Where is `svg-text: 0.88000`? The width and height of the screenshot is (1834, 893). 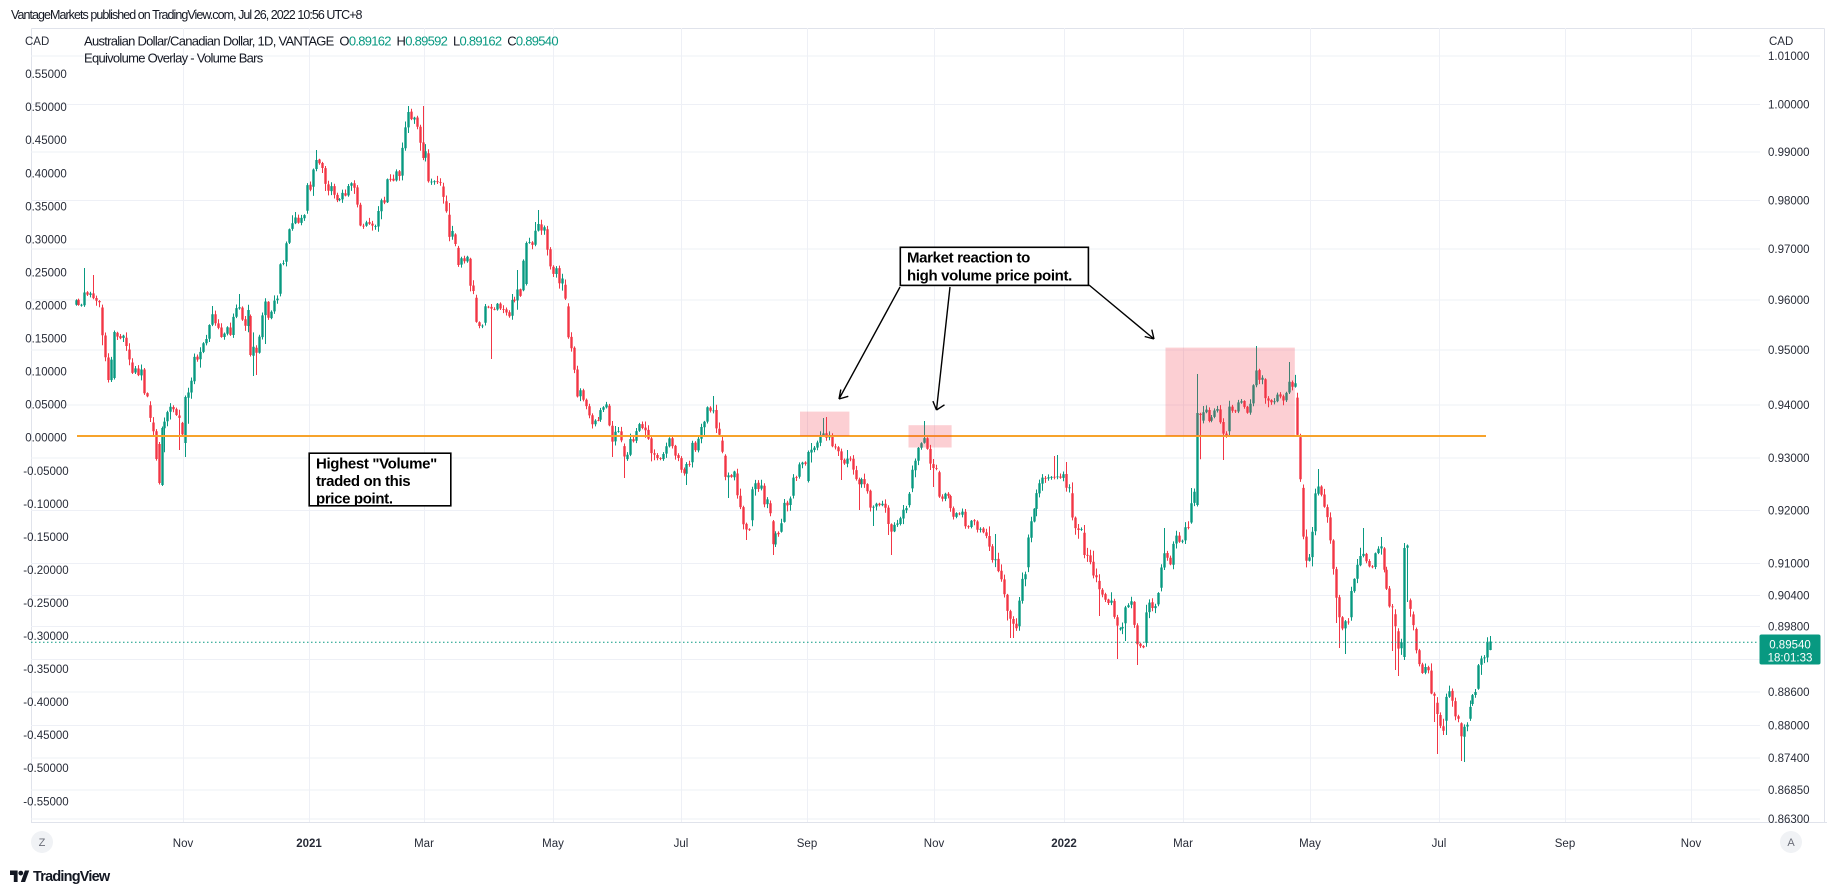
svg-text: 0.88000 is located at coordinates (1789, 726).